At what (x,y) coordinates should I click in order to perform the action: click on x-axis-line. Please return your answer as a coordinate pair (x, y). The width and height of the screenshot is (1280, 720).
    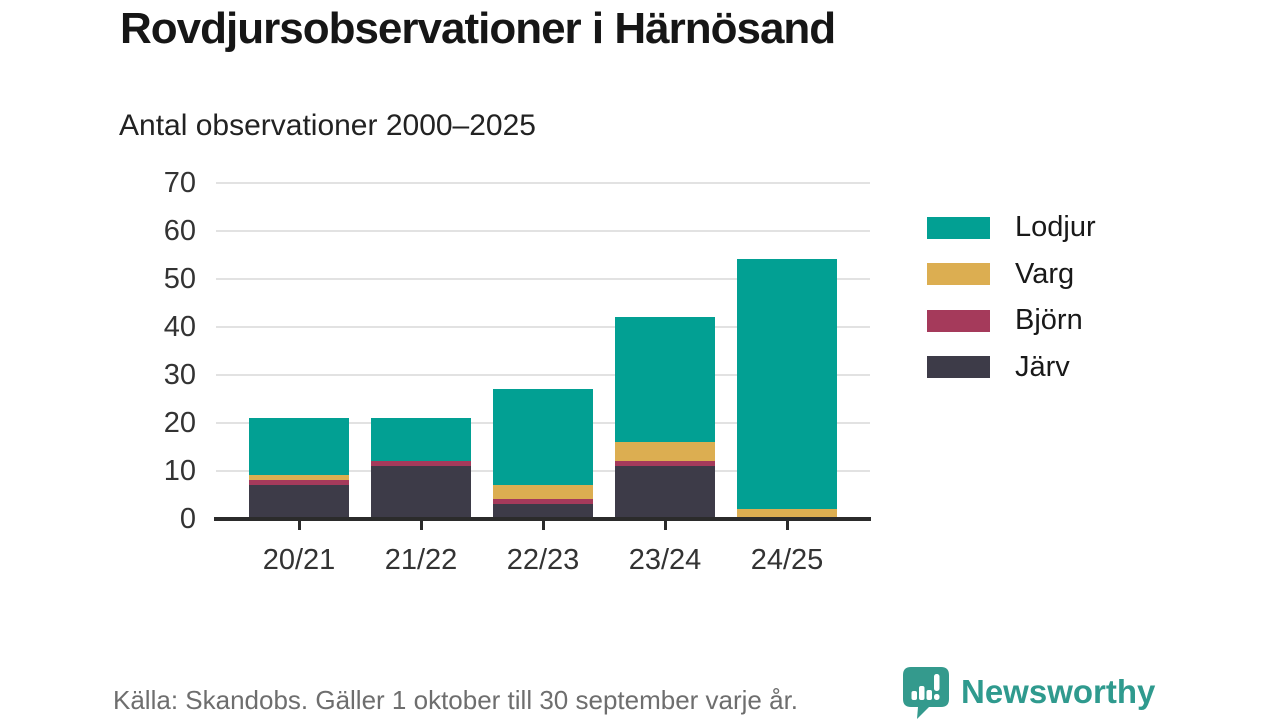
    Looking at the image, I should click on (542, 518).